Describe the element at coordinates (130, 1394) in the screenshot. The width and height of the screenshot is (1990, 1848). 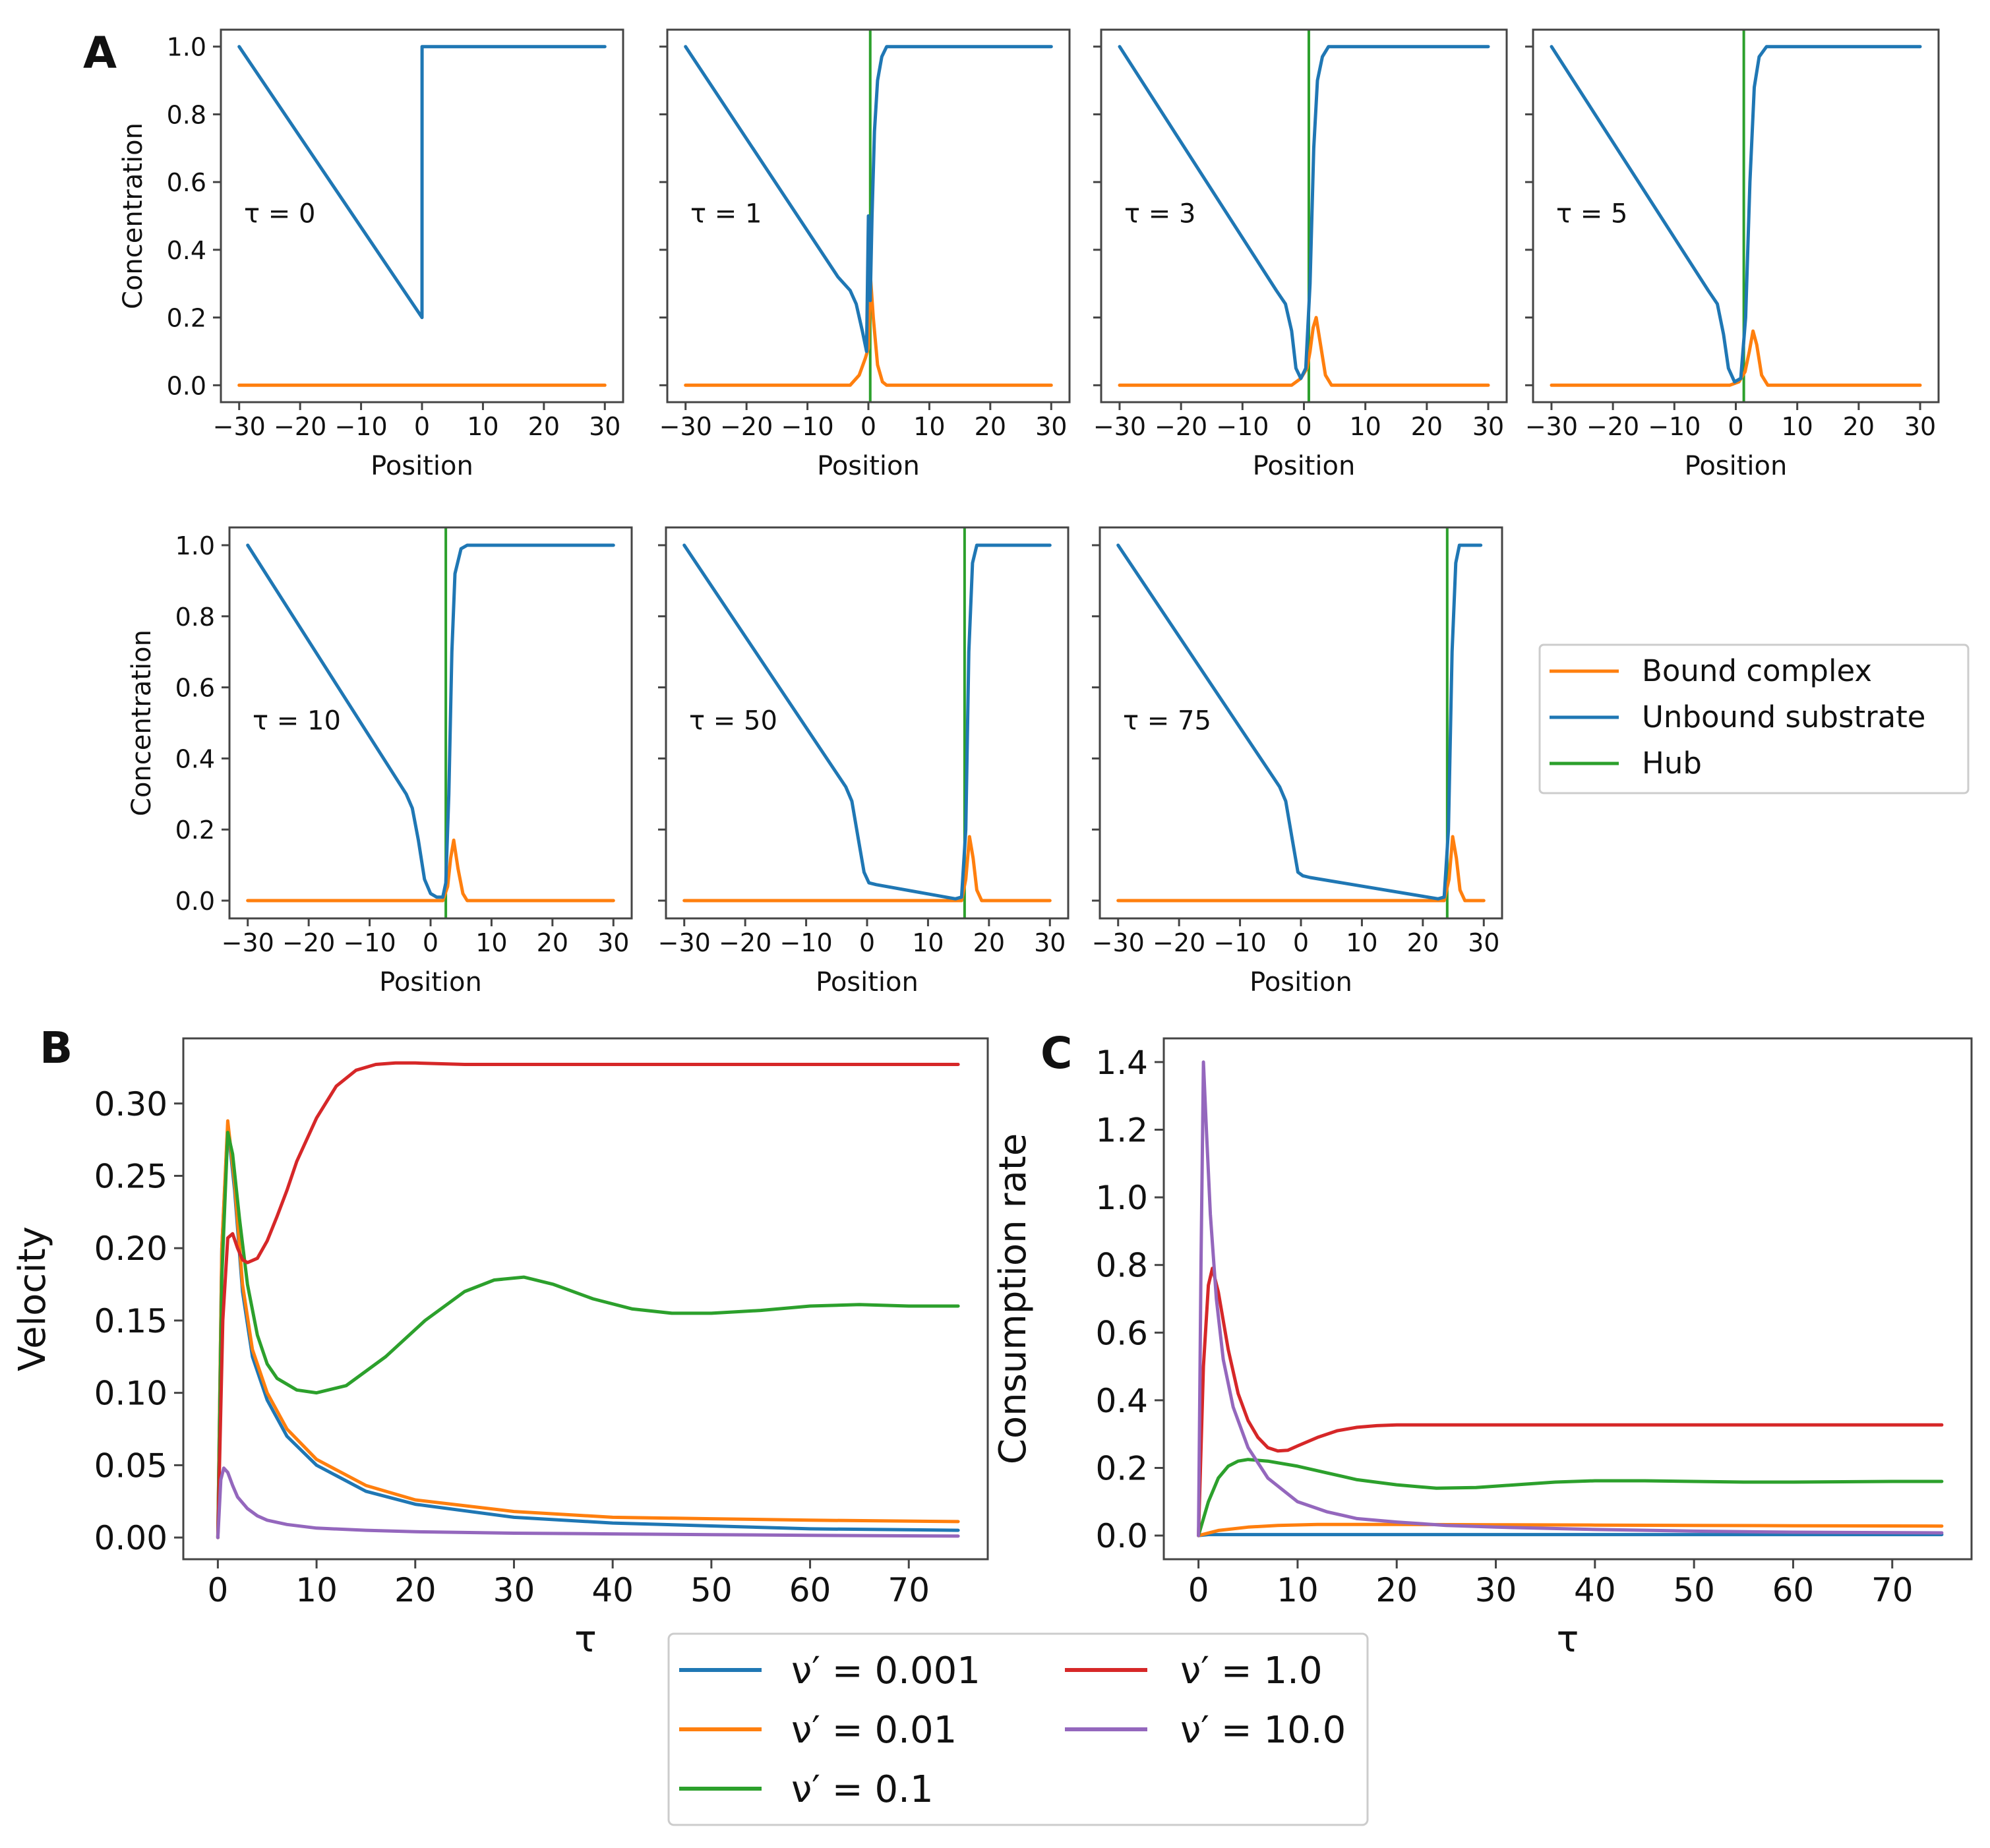
I see `y-tick-label: 0.10` at that location.